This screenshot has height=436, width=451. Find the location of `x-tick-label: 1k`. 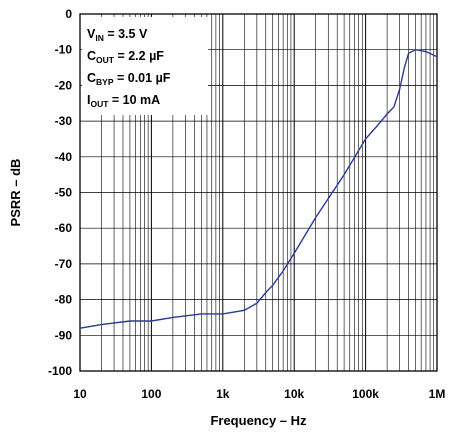

x-tick-label: 1k is located at coordinates (223, 394).